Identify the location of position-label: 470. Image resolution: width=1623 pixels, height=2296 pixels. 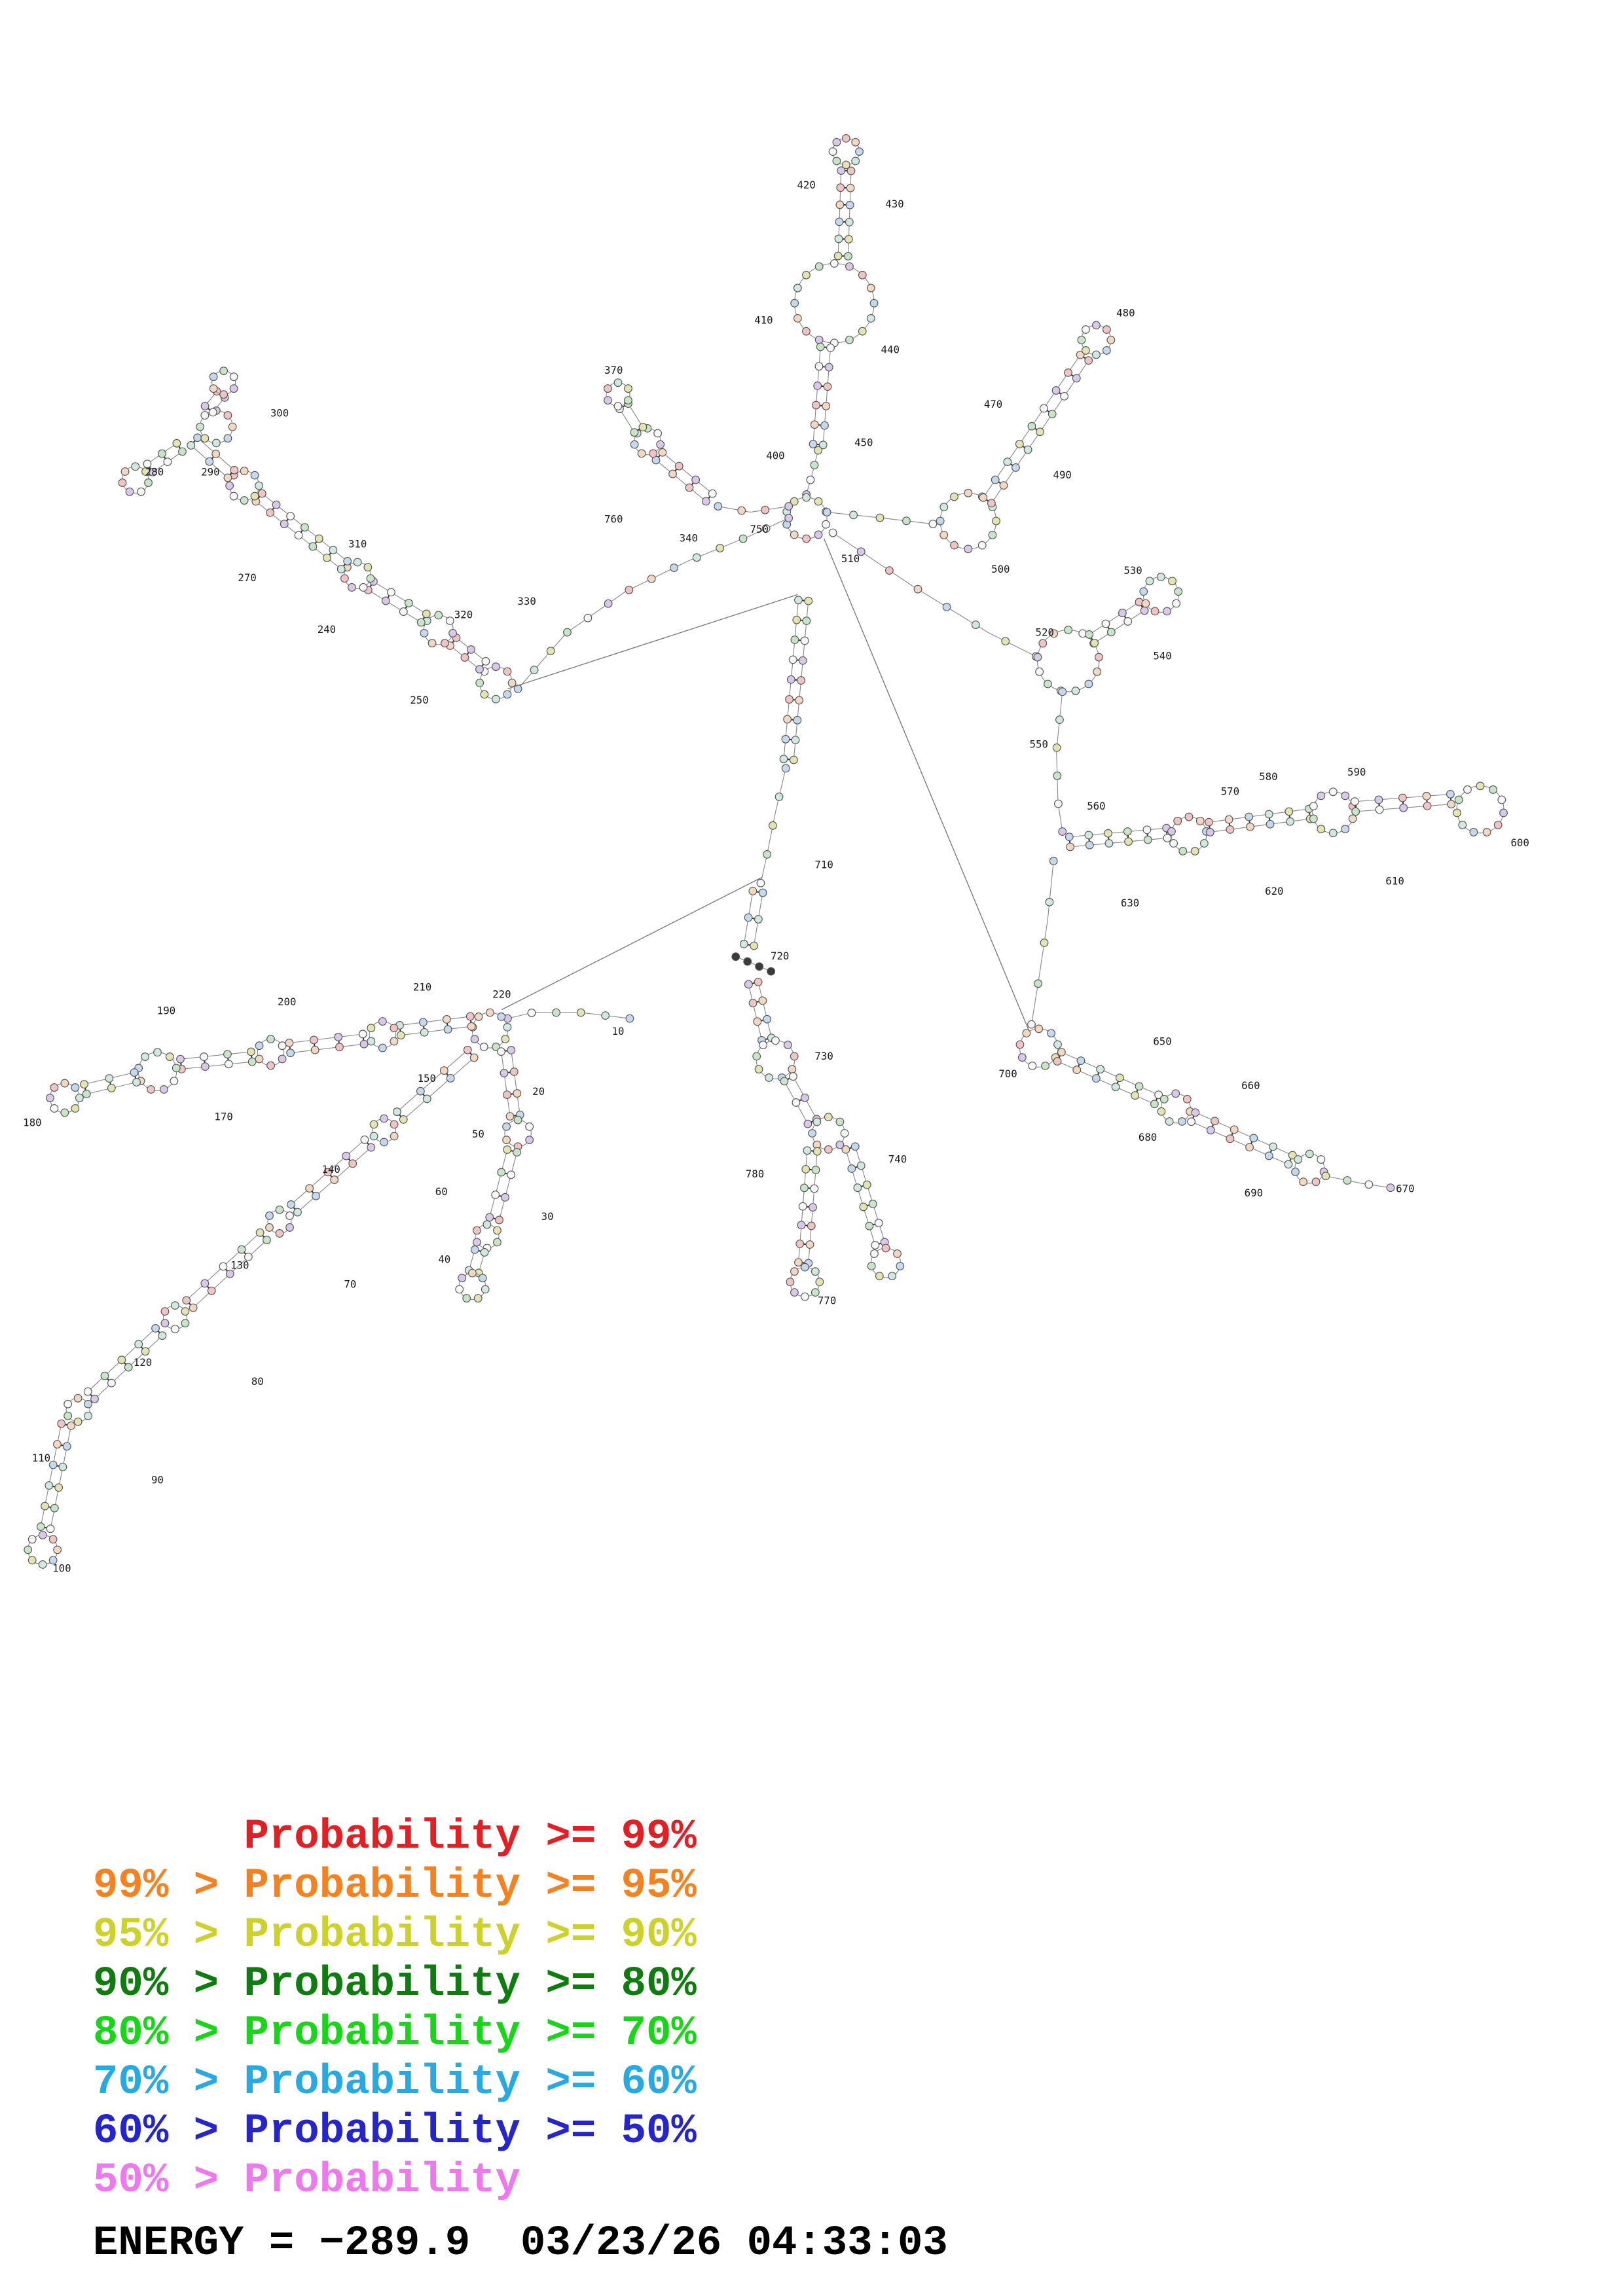
(993, 404).